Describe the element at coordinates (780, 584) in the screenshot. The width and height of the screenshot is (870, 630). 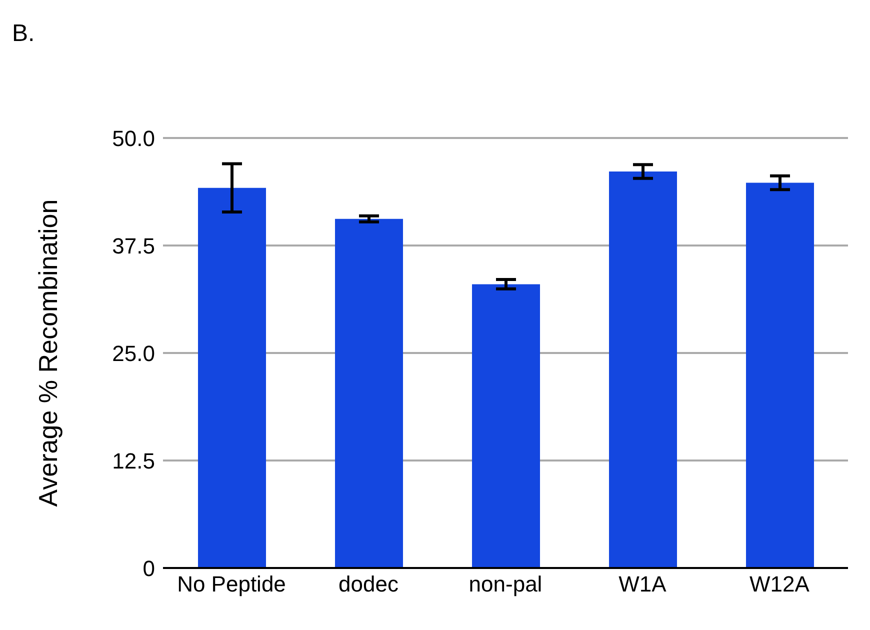
I see `x-tick-label: W12A` at that location.